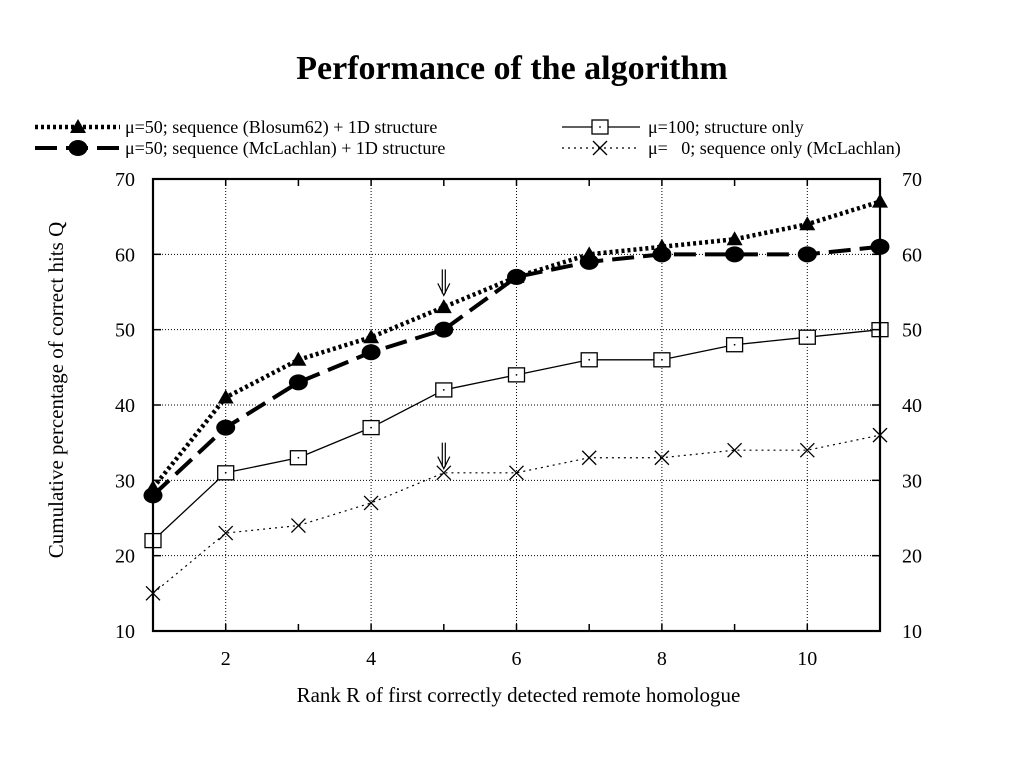  I want to click on page-title: Performance of the algorithm, so click(512, 68).